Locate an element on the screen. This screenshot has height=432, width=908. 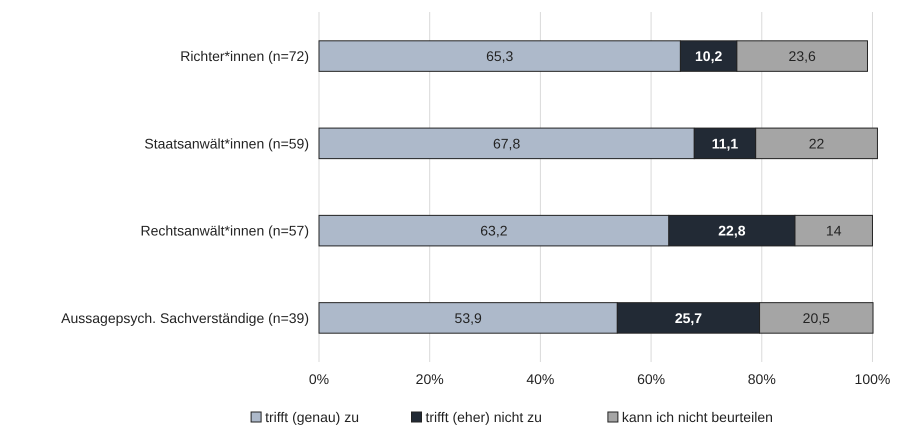
y-tick-label: Staatsanwält*innen (n=59) is located at coordinates (226, 143).